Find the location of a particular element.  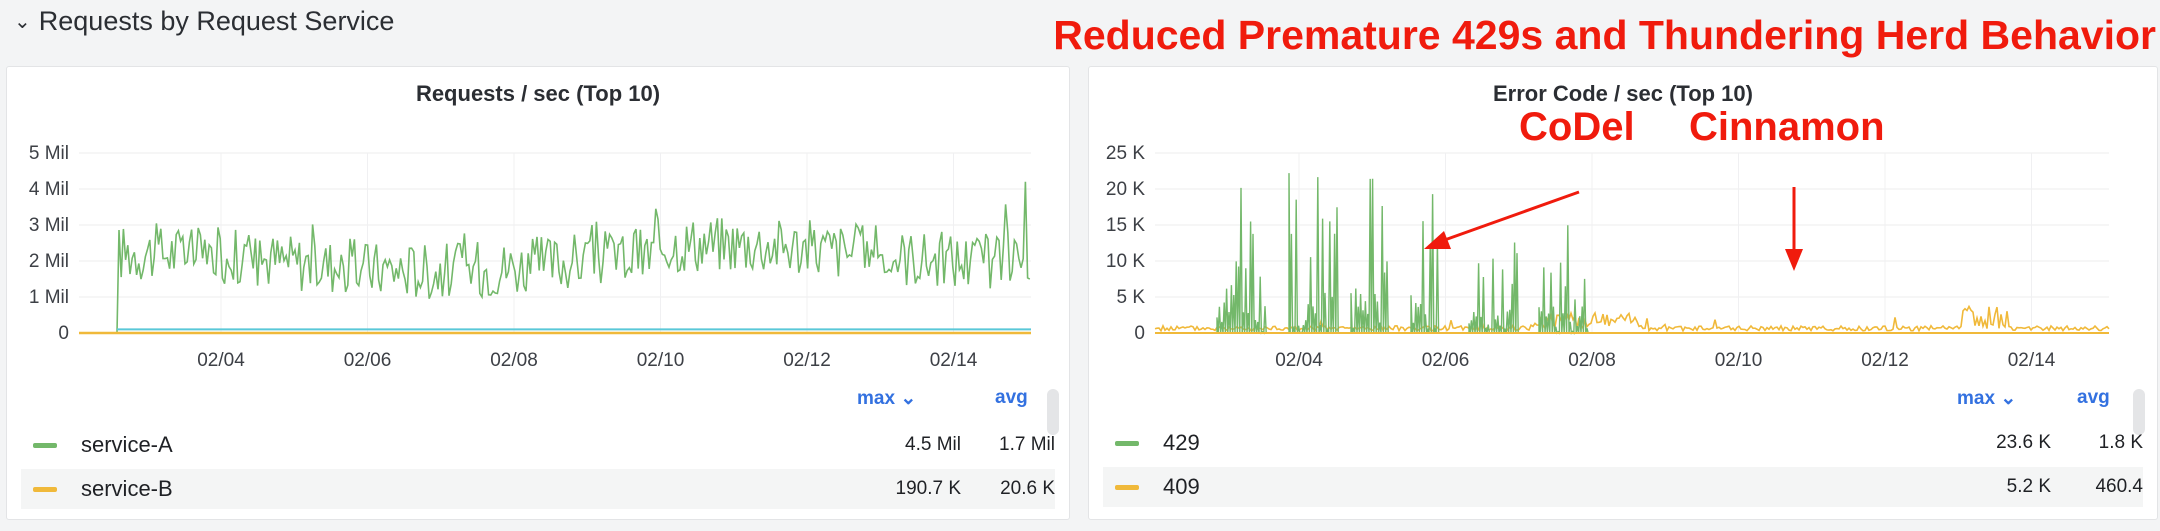

series-avg: 1.7 Mil is located at coordinates (1027, 444).